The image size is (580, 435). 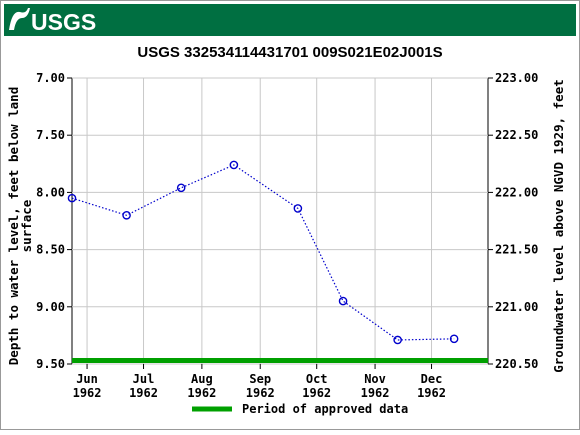 What do you see at coordinates (260, 379) in the screenshot?
I see `x-tick-label-month: Sep` at bounding box center [260, 379].